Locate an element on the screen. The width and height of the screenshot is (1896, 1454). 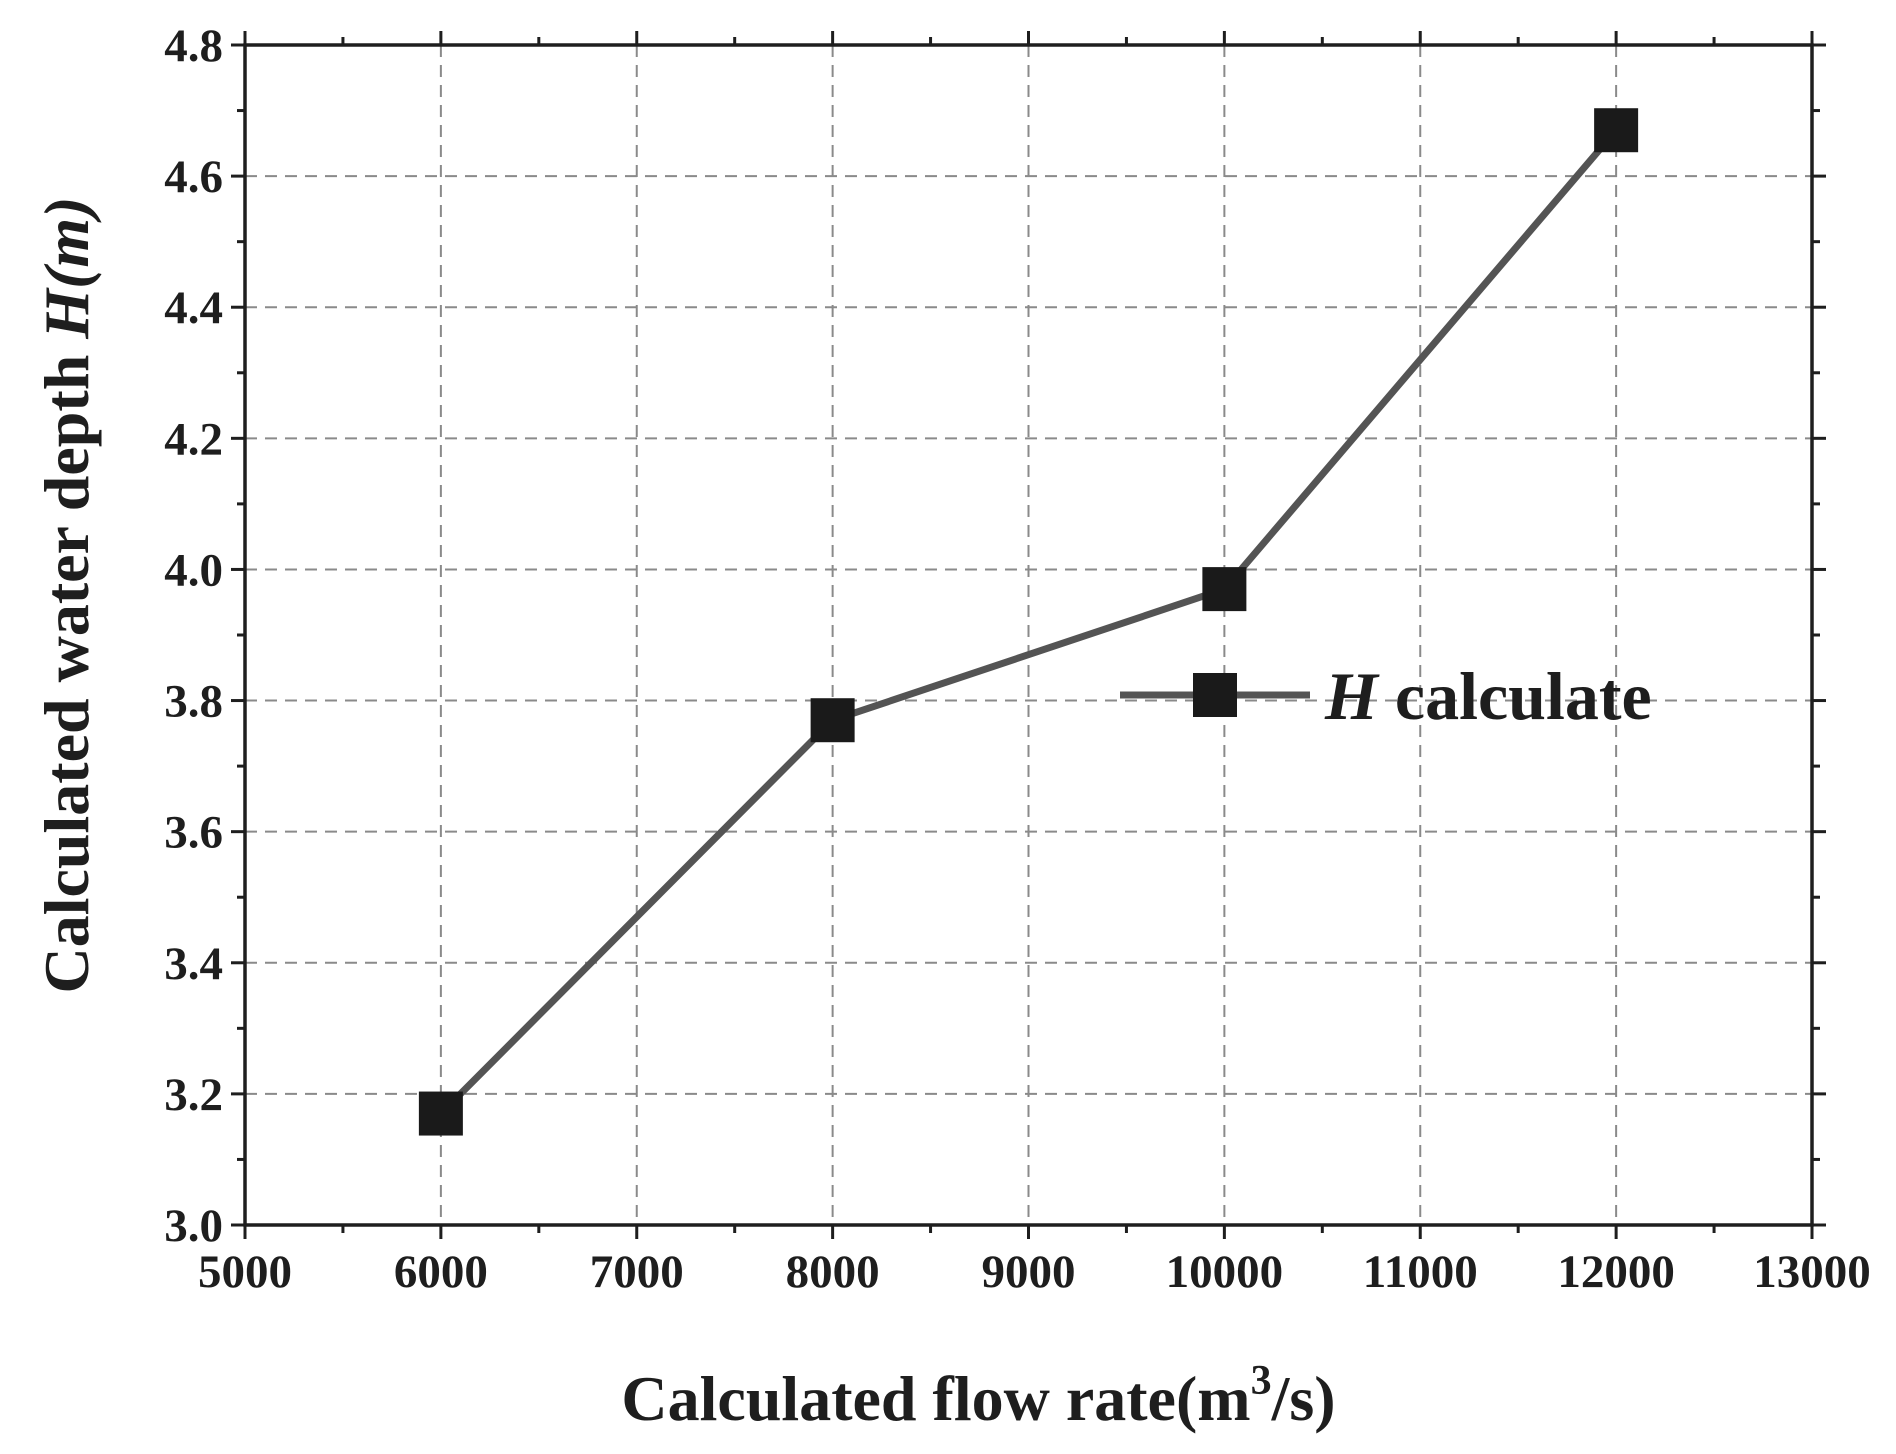
x-tick-label: 9000 is located at coordinates (1029, 1272).